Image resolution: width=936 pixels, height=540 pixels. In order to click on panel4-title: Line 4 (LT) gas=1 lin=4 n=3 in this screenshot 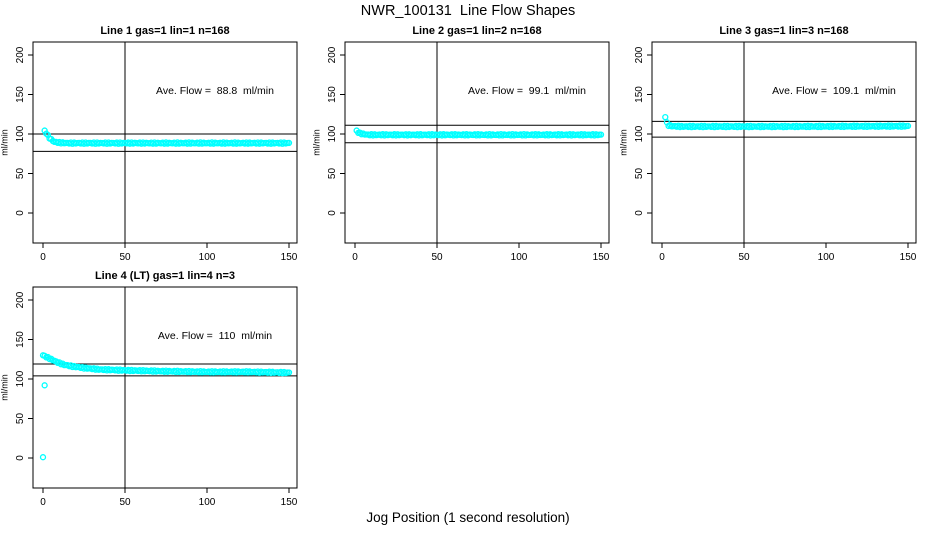, I will do `click(165, 276)`.